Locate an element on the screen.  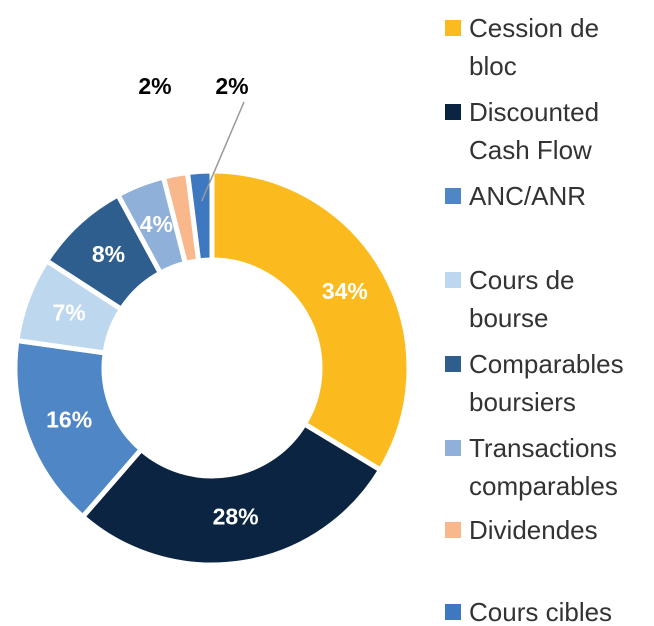
legend-label: Comparables boursiers is located at coordinates (546, 383).